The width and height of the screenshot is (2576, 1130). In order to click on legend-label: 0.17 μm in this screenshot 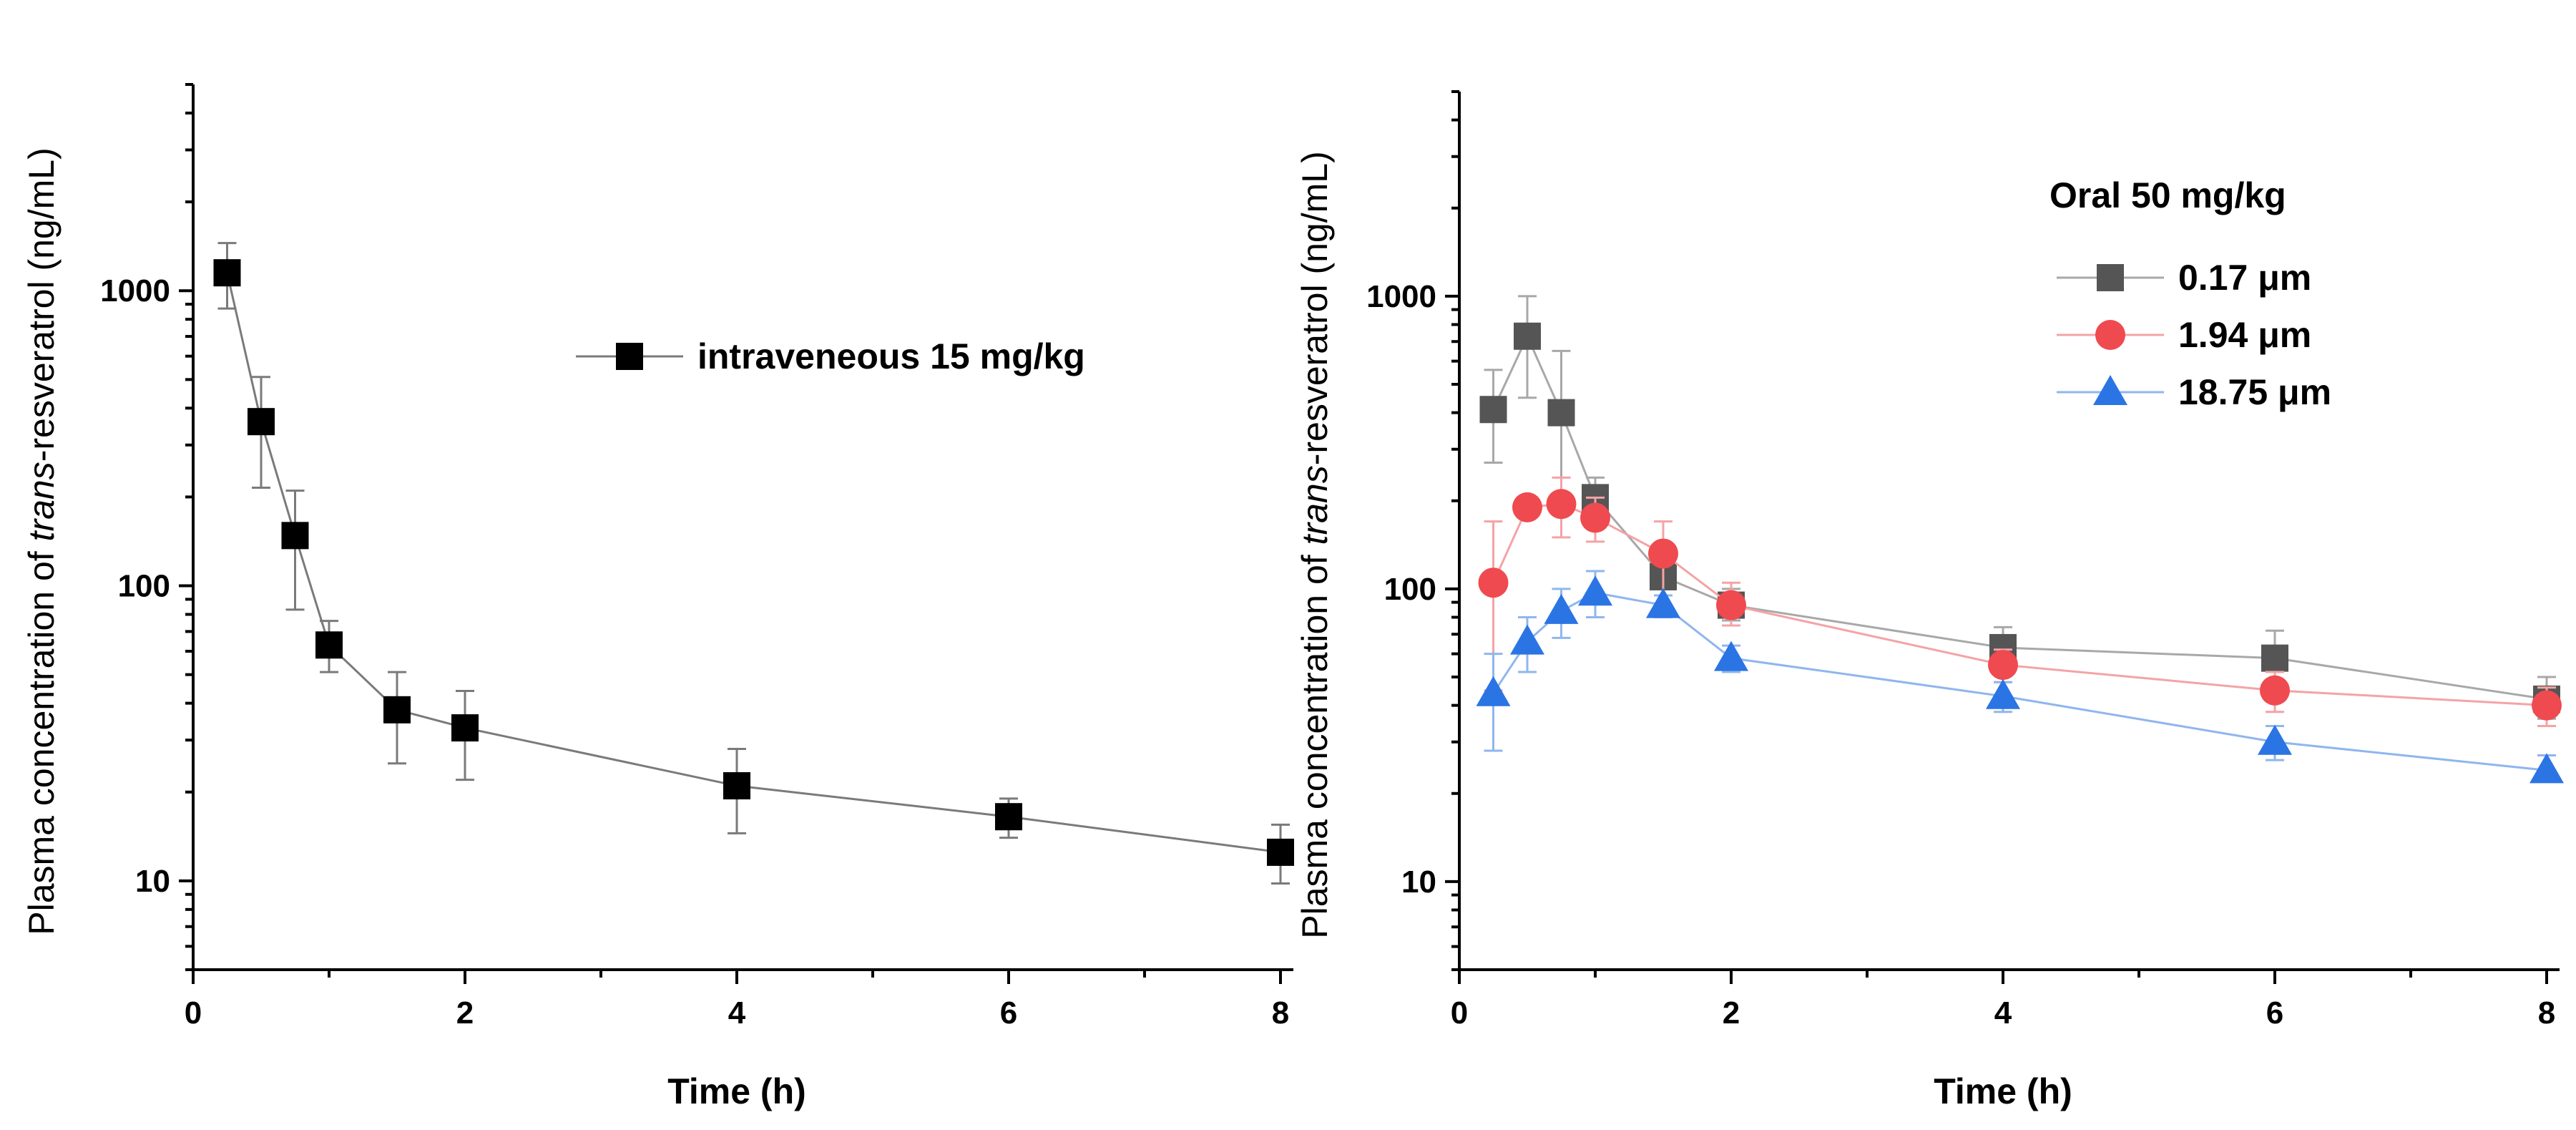, I will do `click(2244, 278)`.